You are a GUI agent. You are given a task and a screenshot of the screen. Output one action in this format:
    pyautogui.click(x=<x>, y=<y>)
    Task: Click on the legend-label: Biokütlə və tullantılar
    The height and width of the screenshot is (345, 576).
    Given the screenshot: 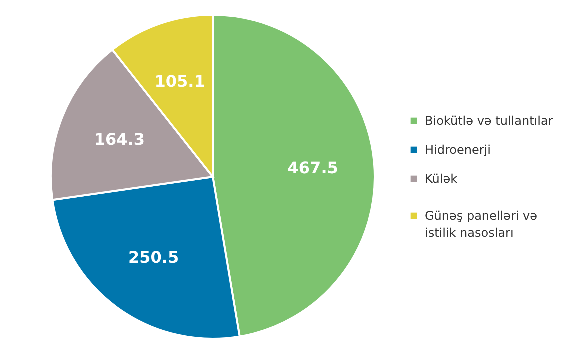 What is the action you would take?
    pyautogui.click(x=489, y=121)
    